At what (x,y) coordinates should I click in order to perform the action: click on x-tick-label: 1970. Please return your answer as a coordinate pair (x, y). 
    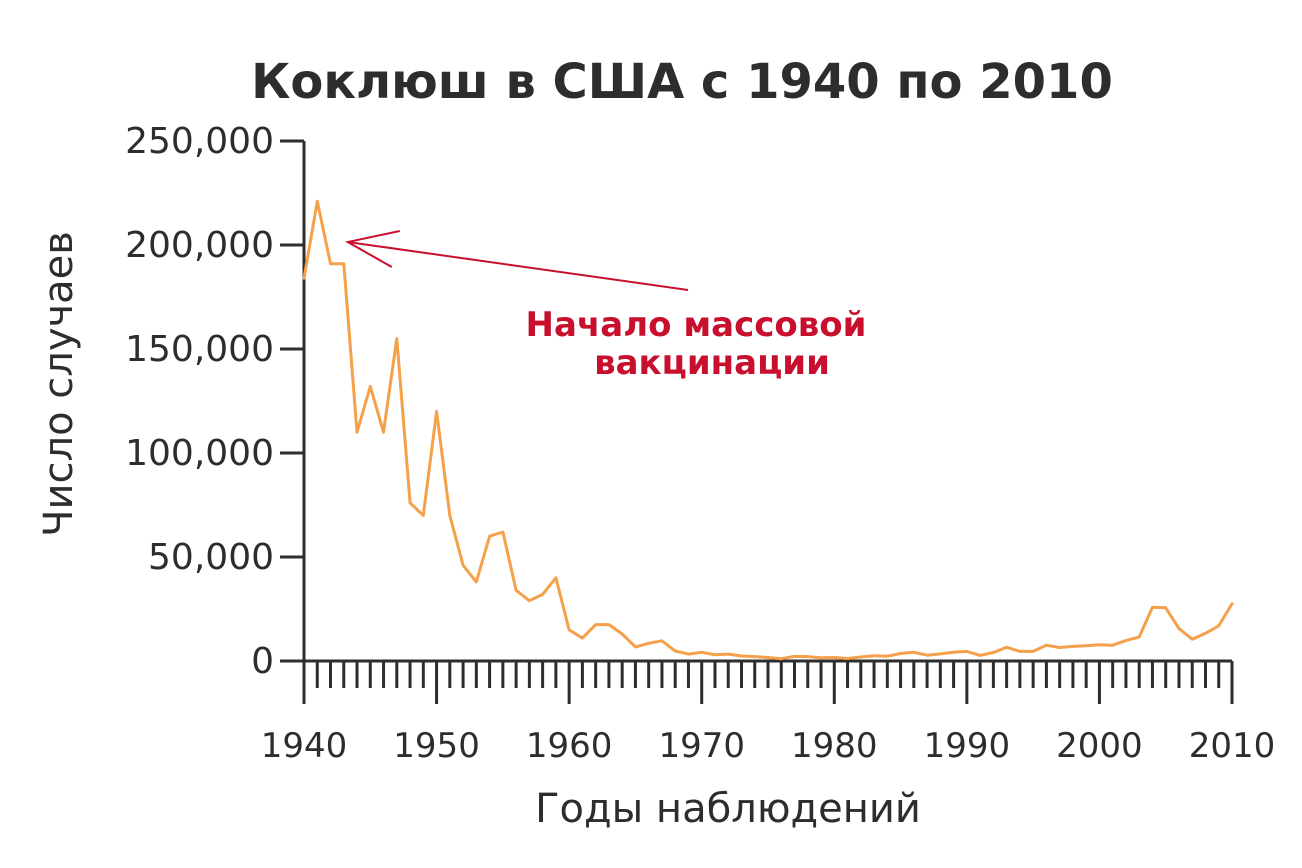
    Looking at the image, I should click on (701, 746).